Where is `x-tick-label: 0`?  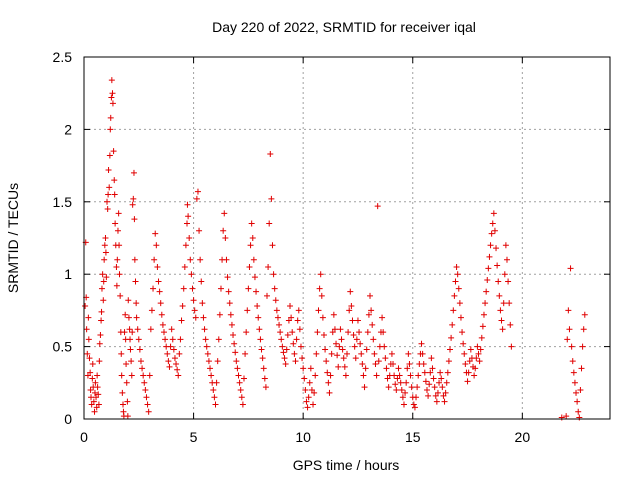
x-tick-label: 0 is located at coordinates (84, 437).